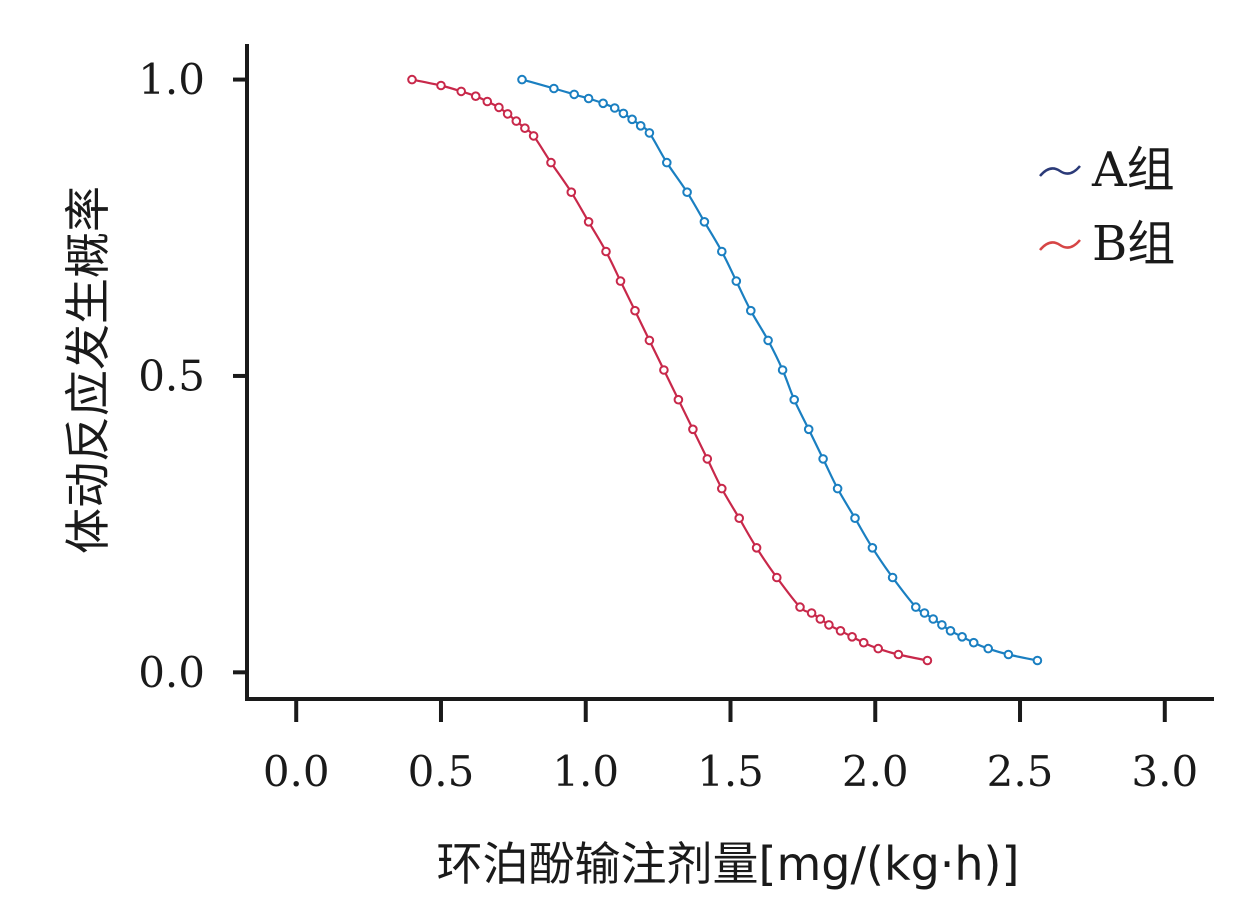 The image size is (1259, 916). I want to click on x-ticks-group: 0.0 0.5 1.0 1.5 2.0 2.5 3.0, so click(730, 747).